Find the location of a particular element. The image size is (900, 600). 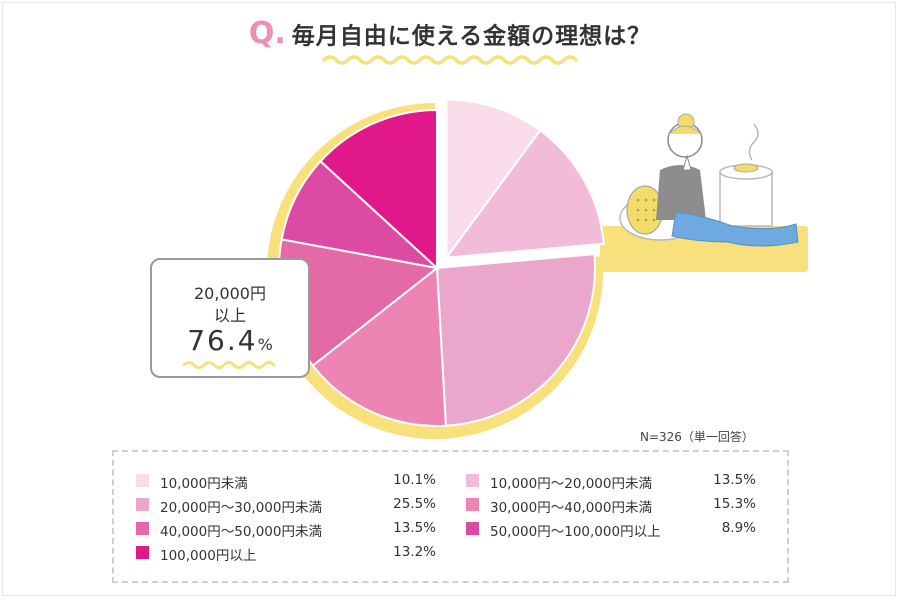

legend-label: 10,000円未満 is located at coordinates (204, 484).